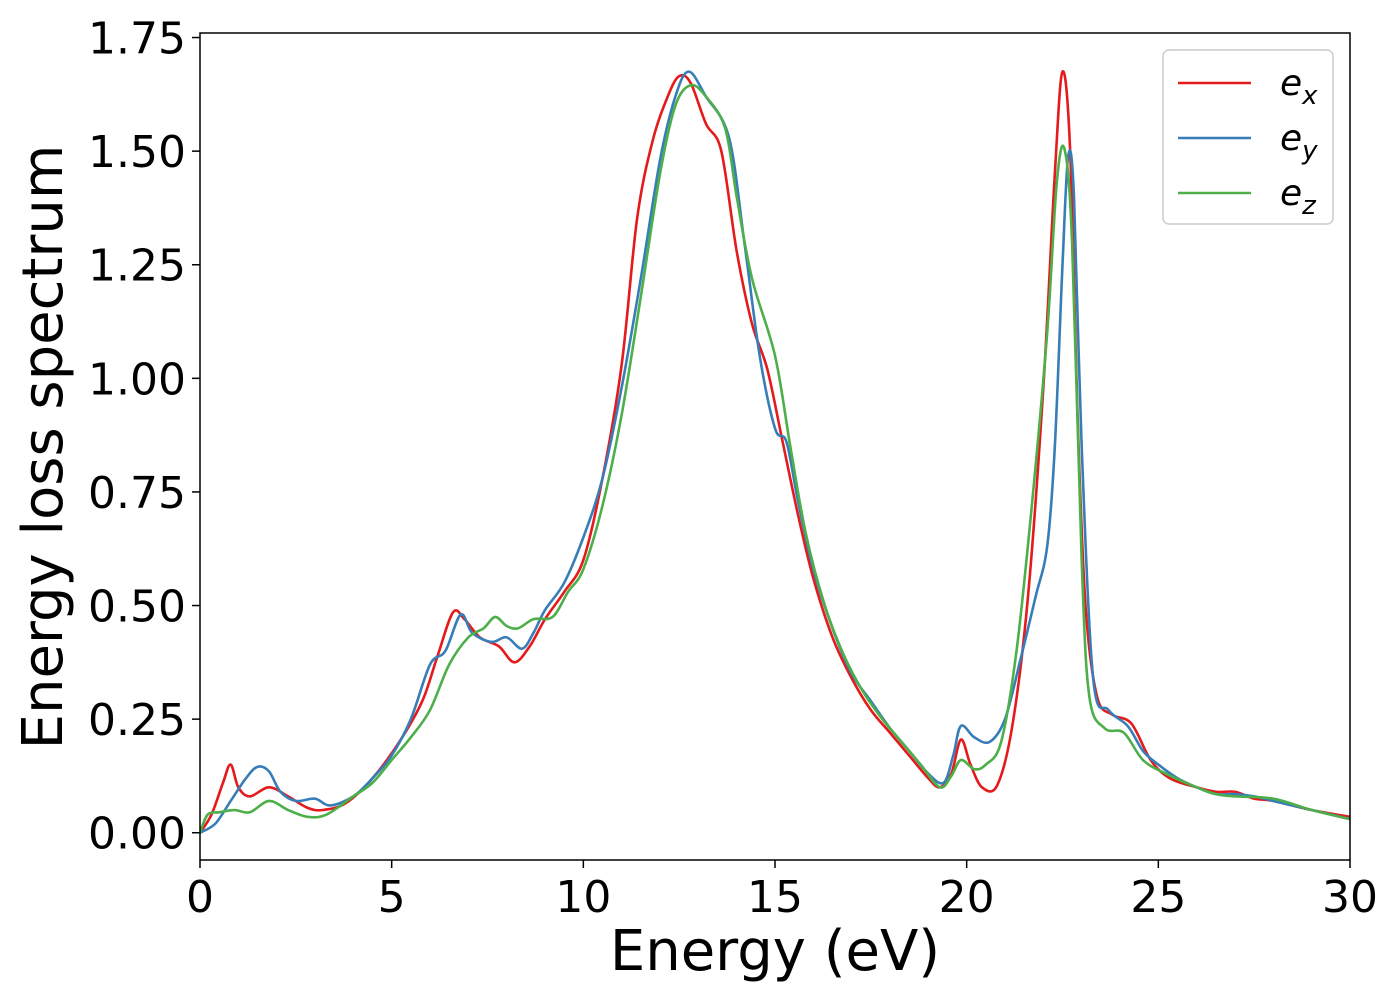 This screenshot has height=1000, width=1400. What do you see at coordinates (137, 379) in the screenshot?
I see `y-tick-label: 1.00` at bounding box center [137, 379].